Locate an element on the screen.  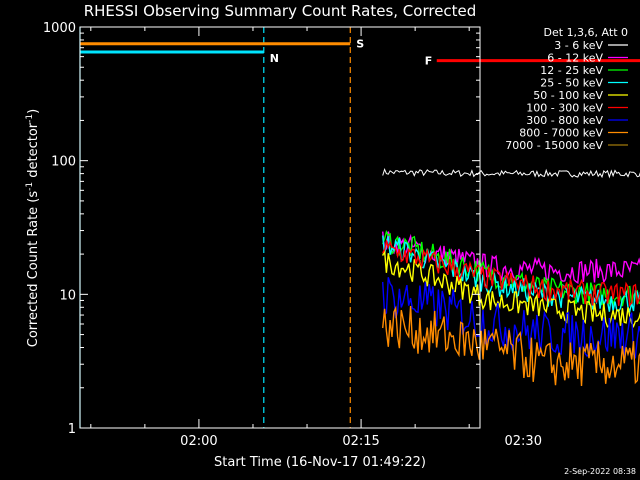
x-axis-label: Start Time (16-Nov-17 01:49:22) is located at coordinates (320, 462).